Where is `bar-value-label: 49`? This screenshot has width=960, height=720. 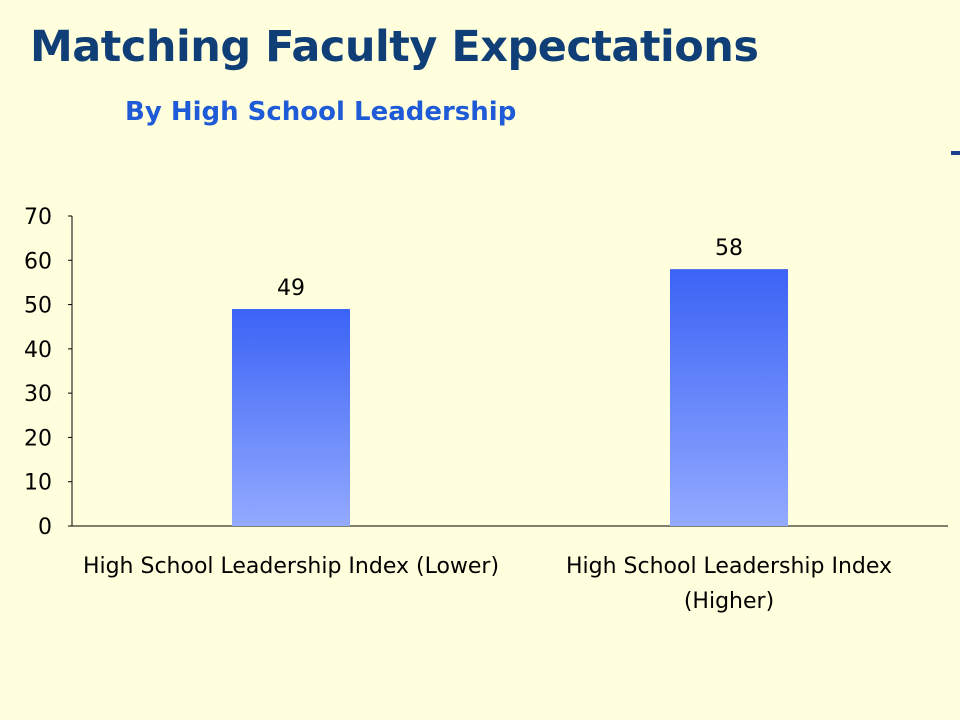
bar-value-label: 49 is located at coordinates (291, 288).